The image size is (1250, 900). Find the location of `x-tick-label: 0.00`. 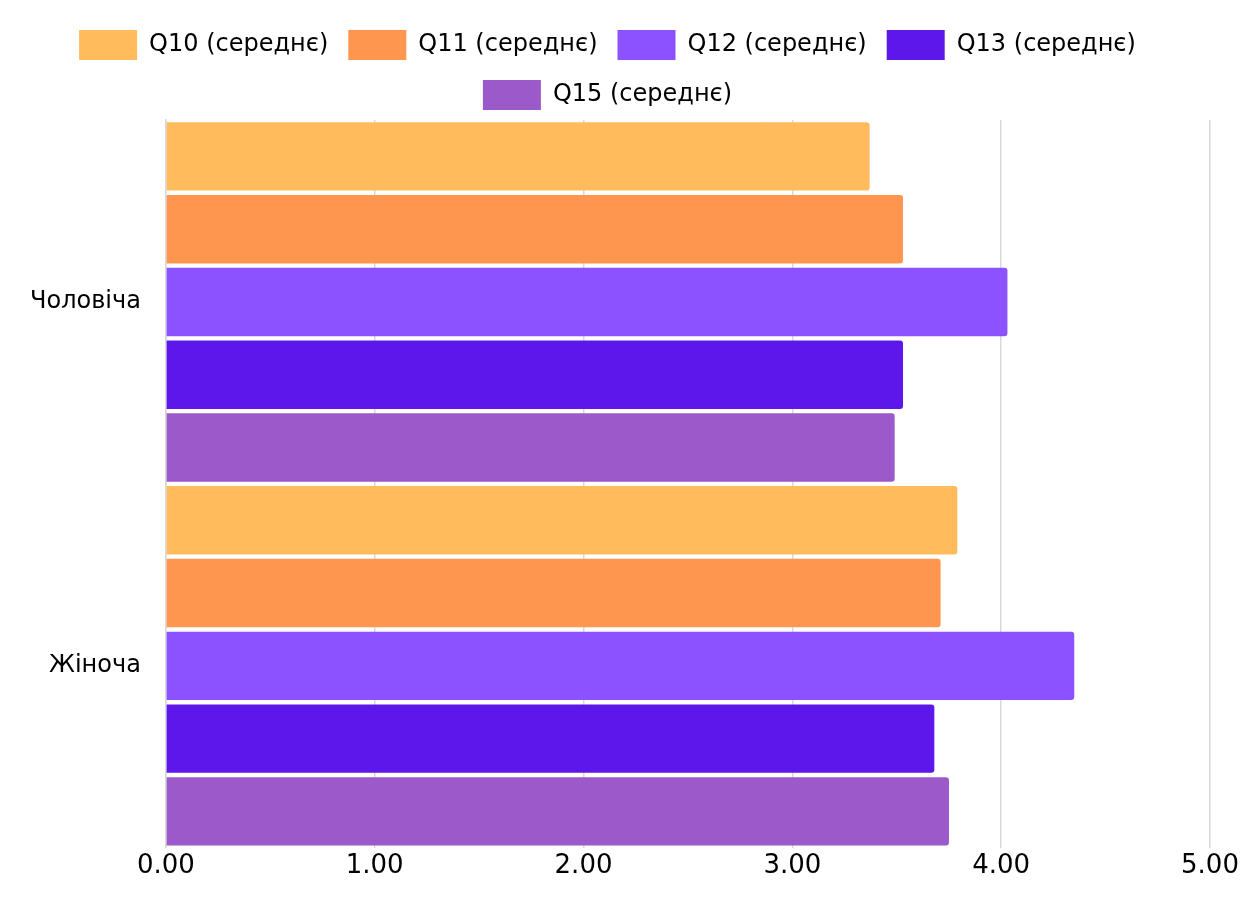

x-tick-label: 0.00 is located at coordinates (165, 864).